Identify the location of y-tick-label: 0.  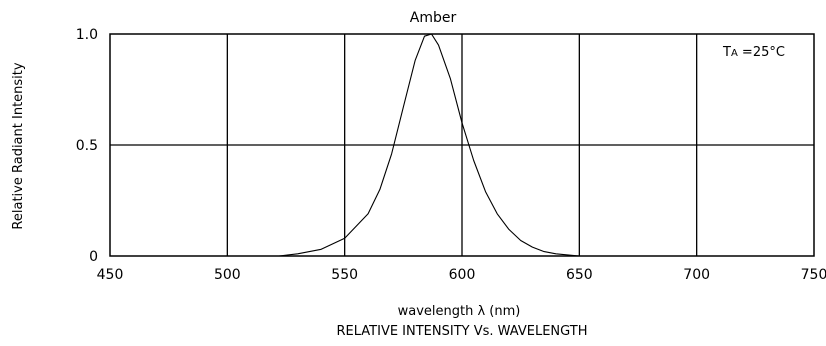
(93, 257).